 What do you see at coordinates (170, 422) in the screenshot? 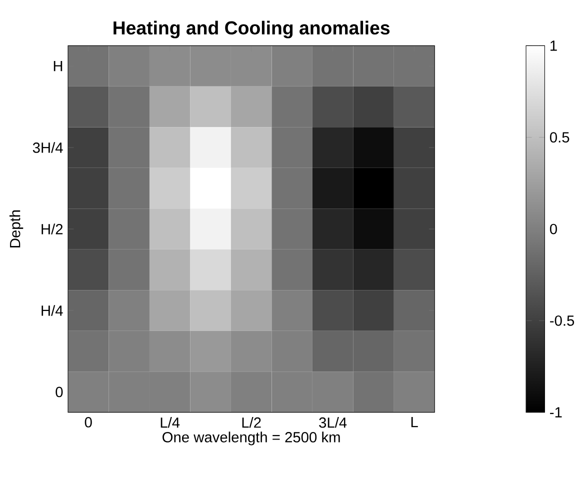
I see `x-tick-label: L/4` at bounding box center [170, 422].